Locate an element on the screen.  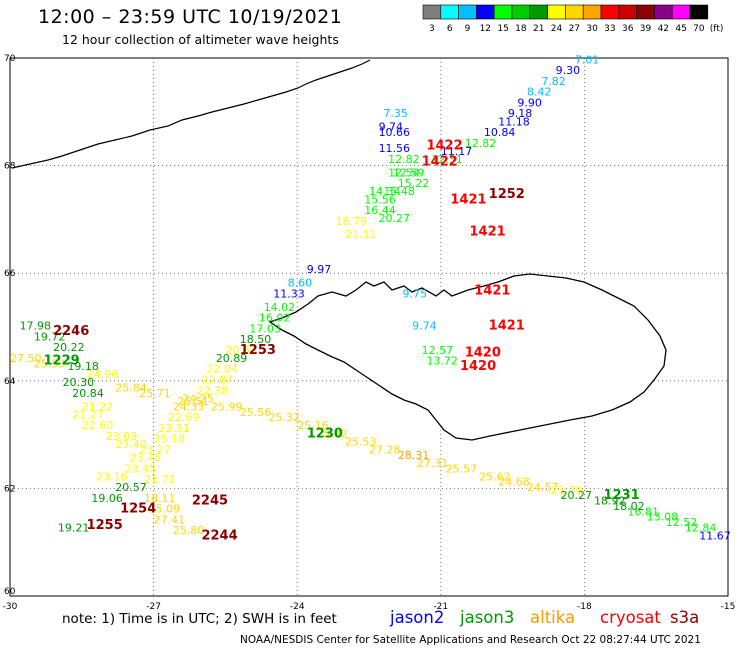
wave-height-label: 12.59 is located at coordinates (409, 172).